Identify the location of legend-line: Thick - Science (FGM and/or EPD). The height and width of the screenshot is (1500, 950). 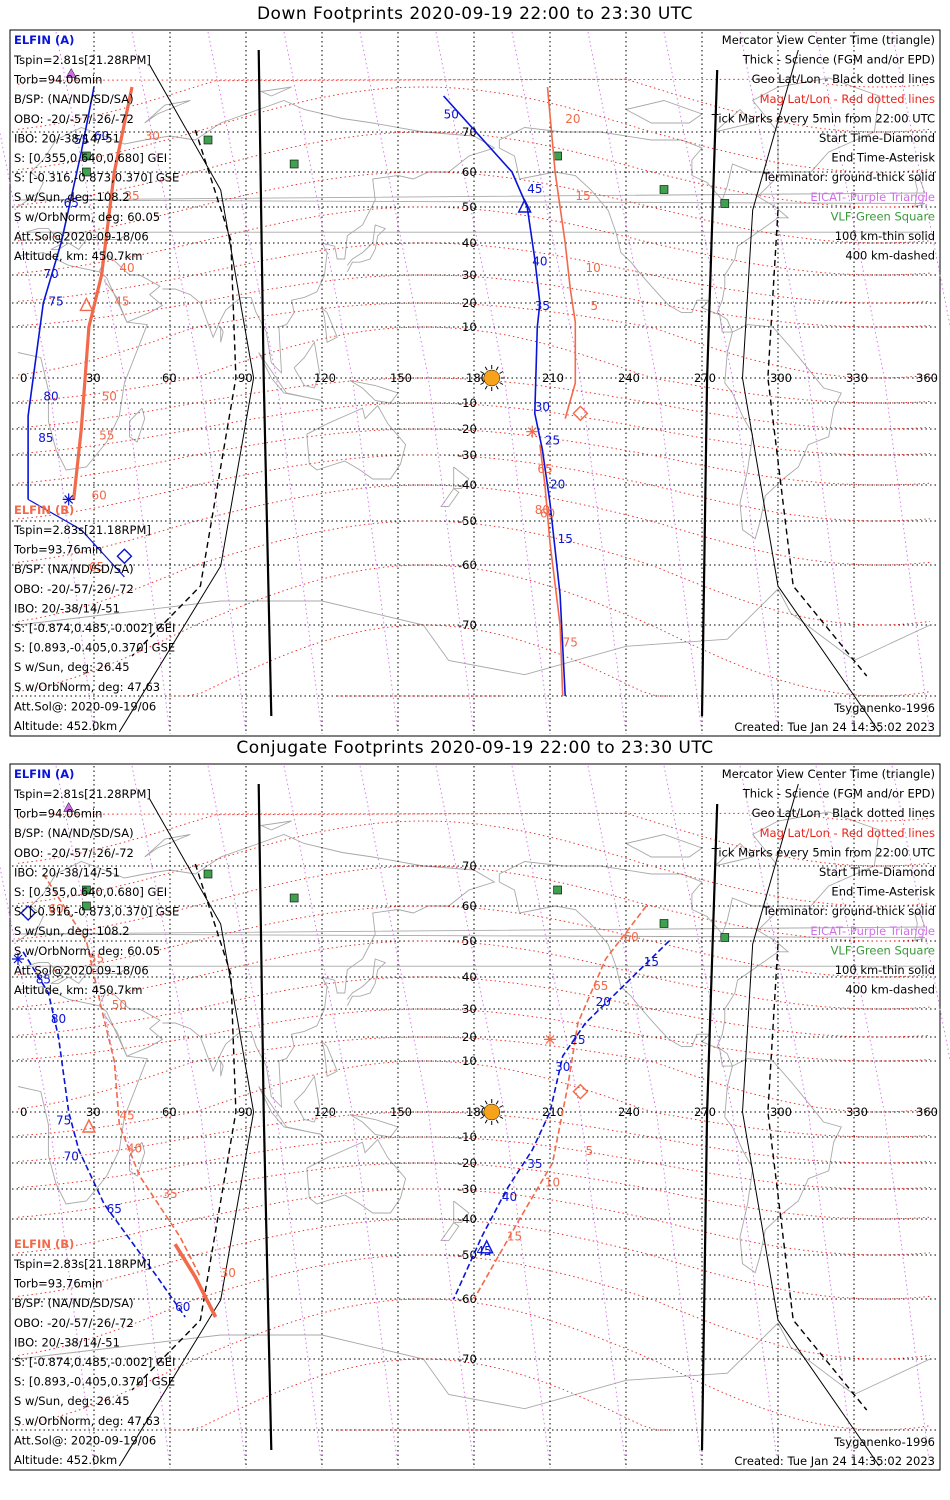
(838, 60).